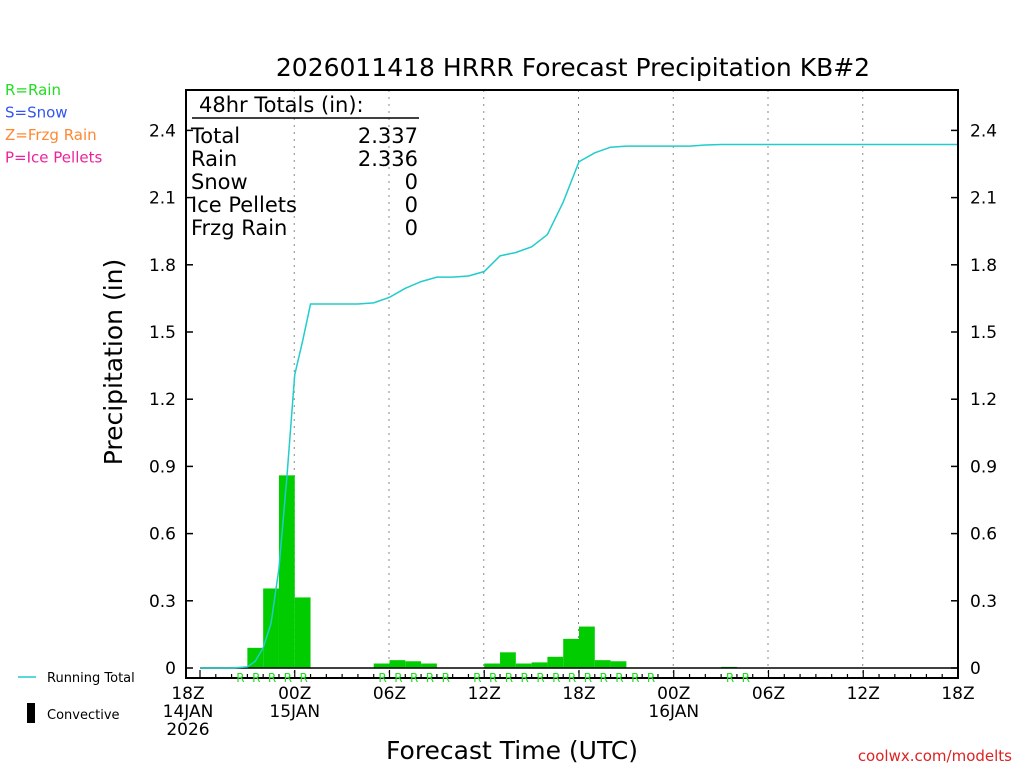 Image resolution: width=1024 pixels, height=768 pixels. What do you see at coordinates (187, 730) in the screenshot?
I see `x-tick-label: 2026` at bounding box center [187, 730].